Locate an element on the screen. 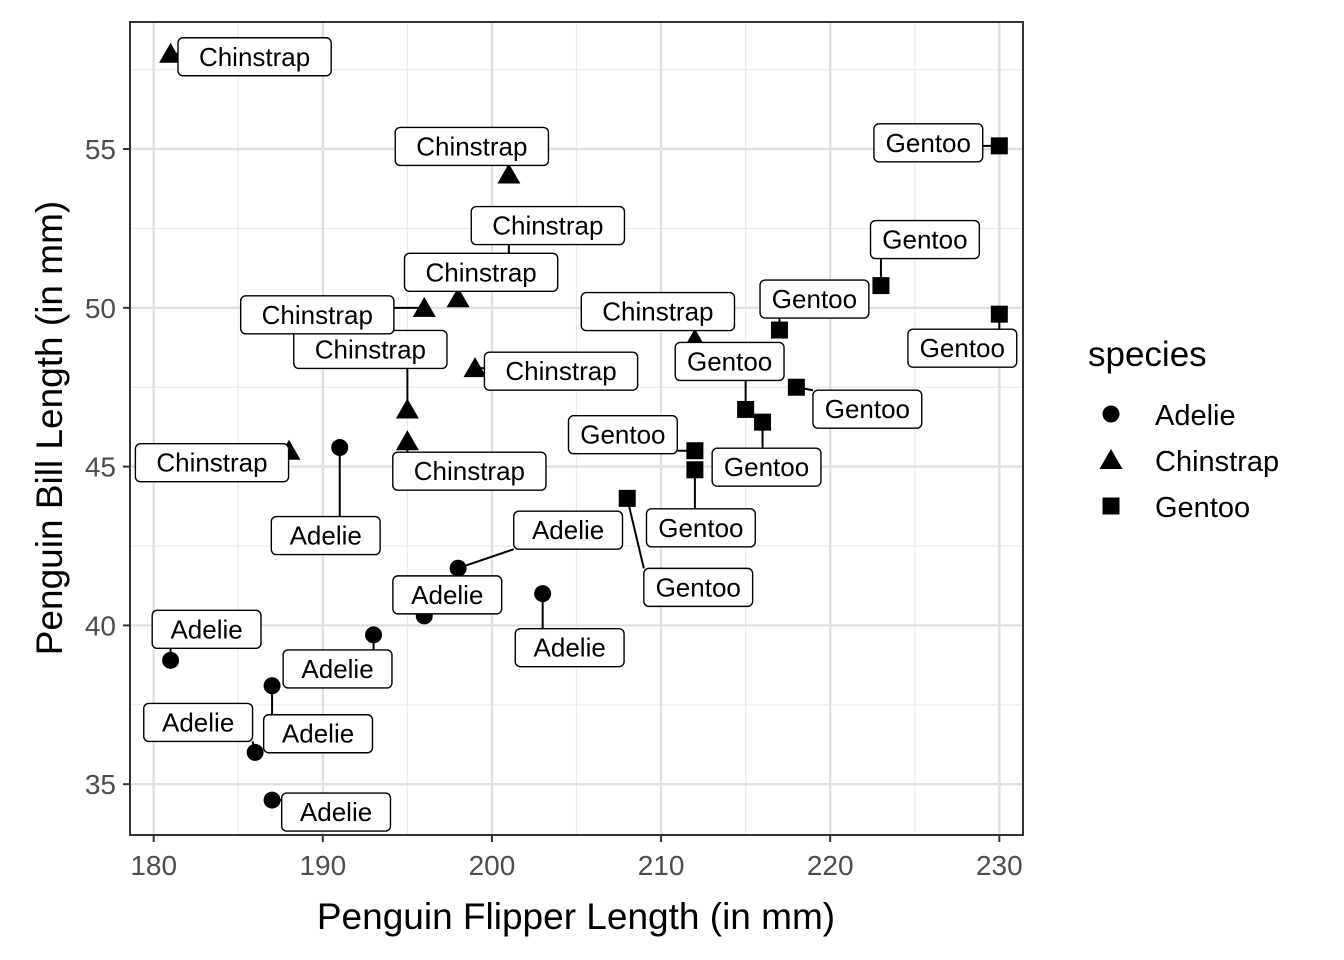 This screenshot has height=960, width=1344. adelie-legend-key is located at coordinates (1111, 414).